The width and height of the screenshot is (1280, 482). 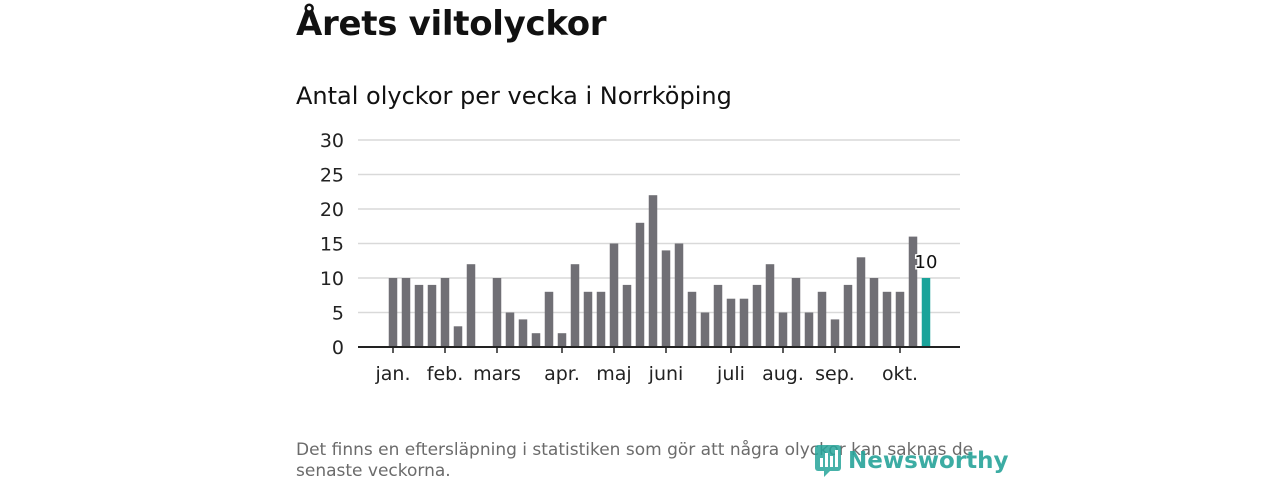 What do you see at coordinates (659, 271) in the screenshot?
I see `bars` at bounding box center [659, 271].